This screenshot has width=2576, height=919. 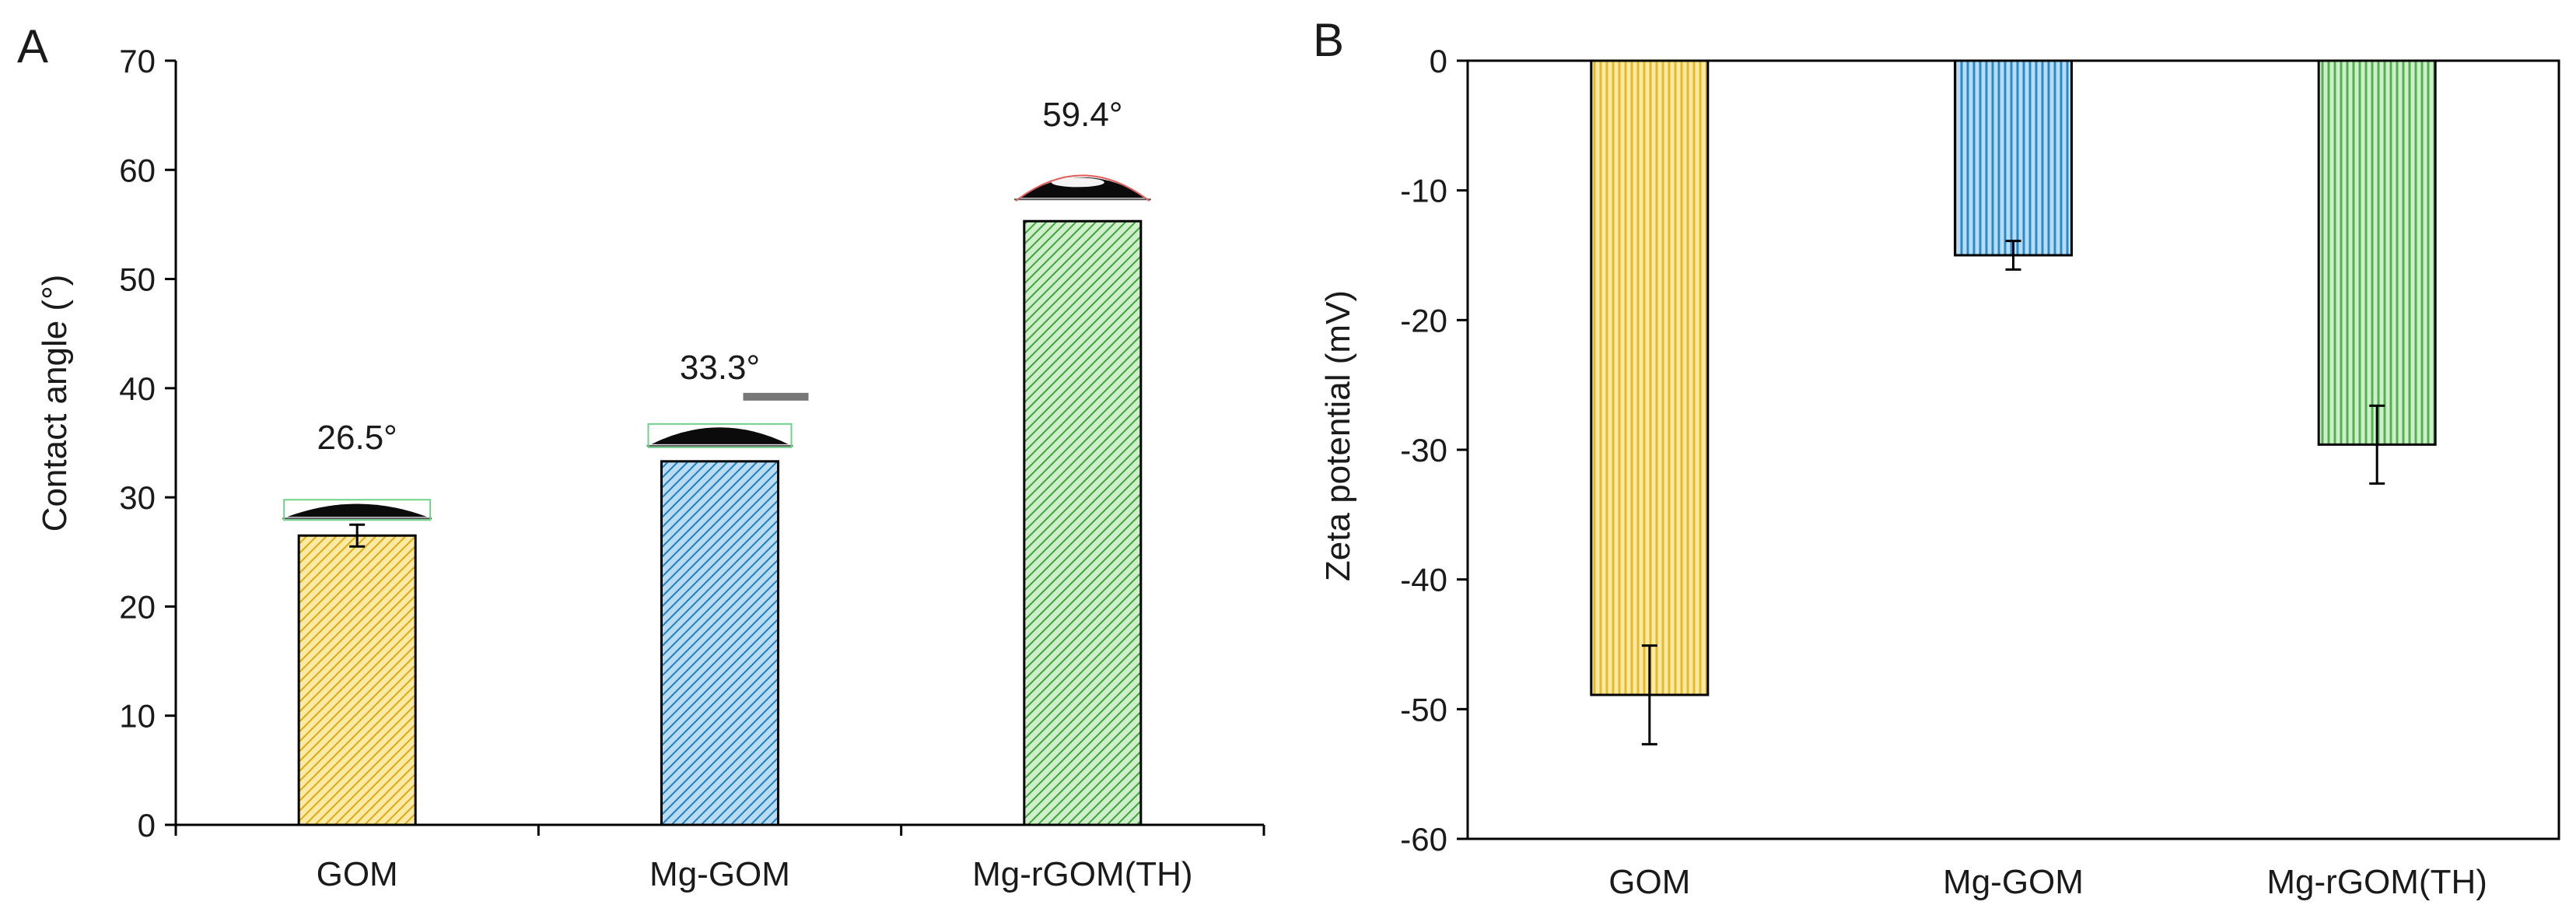 I want to click on panel-b-category-labels: GOM Mg-GOM Mg-rGOM(TH), so click(x=2047, y=882).